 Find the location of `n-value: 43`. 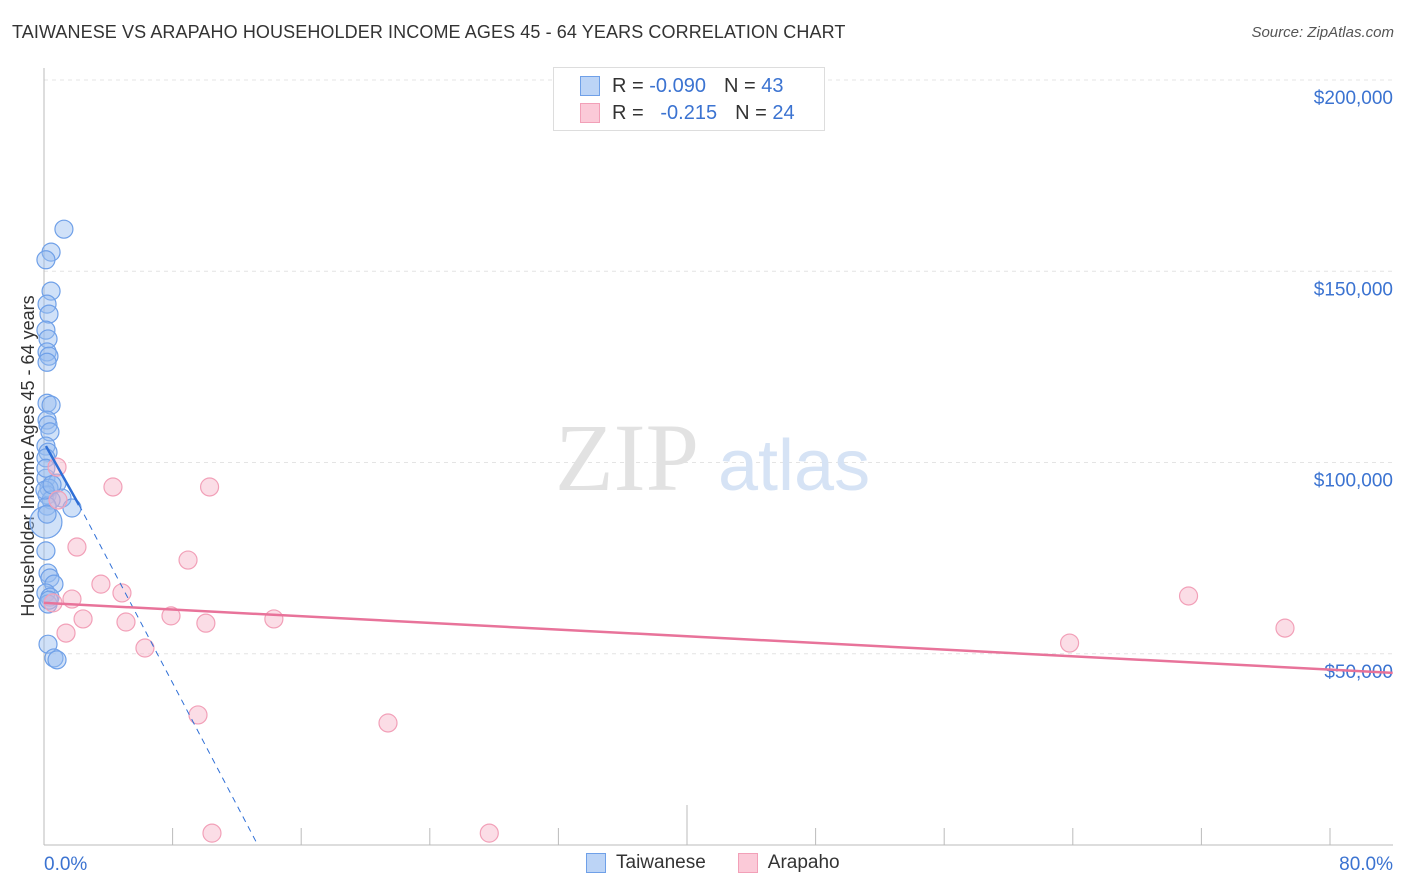

n-value: 43 is located at coordinates (772, 85).